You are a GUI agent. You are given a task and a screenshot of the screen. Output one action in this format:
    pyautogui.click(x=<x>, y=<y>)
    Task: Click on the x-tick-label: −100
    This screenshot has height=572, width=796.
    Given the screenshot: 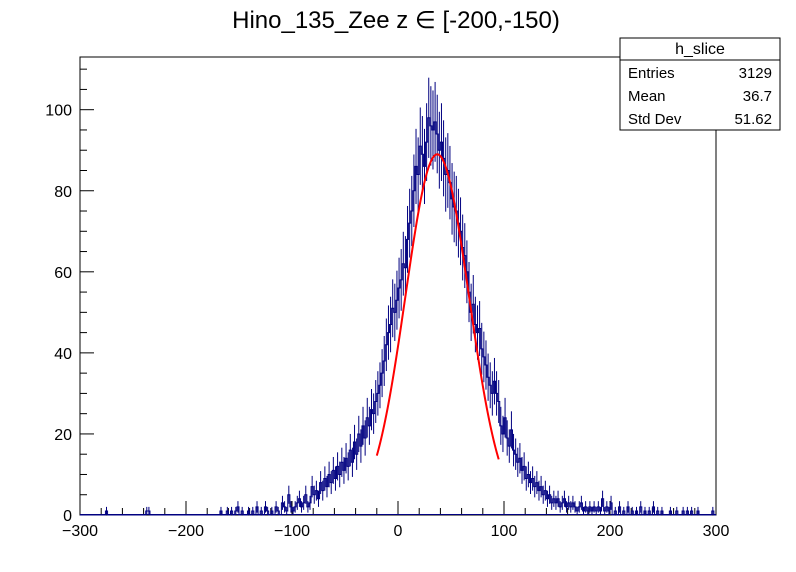 What is the action you would take?
    pyautogui.click(x=292, y=531)
    